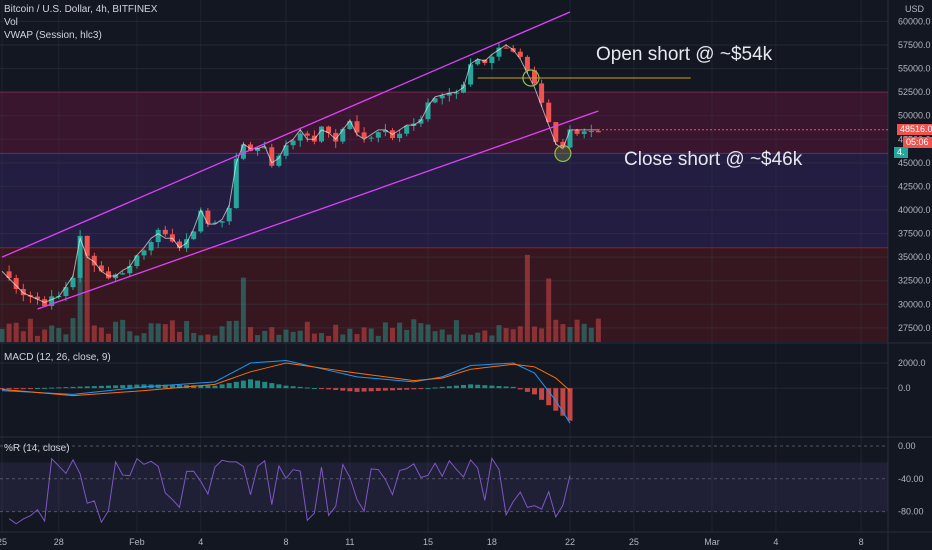 The height and width of the screenshot is (550, 932). I want to click on y-tick-label: 27500.0, so click(914, 328).